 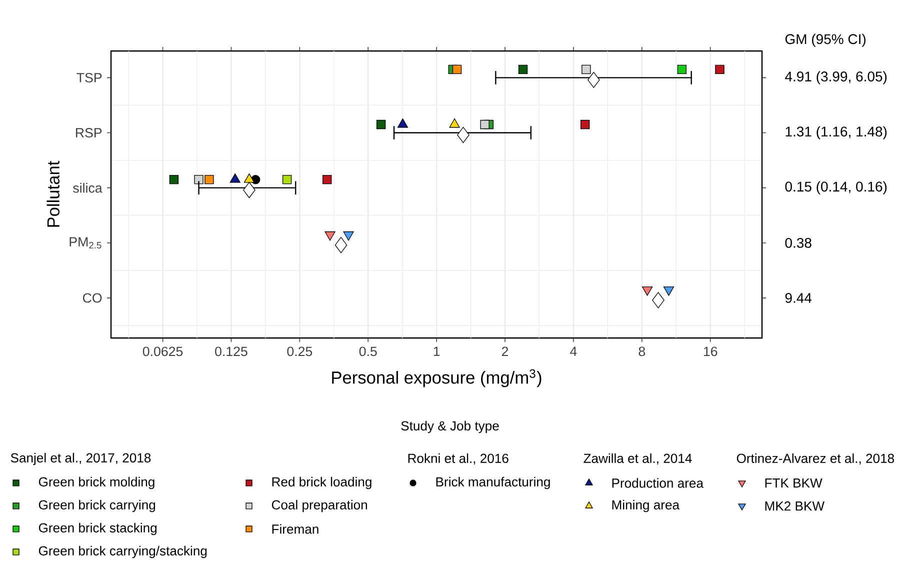 I want to click on text: Ortinez-Alvarez et al., 2018, so click(x=815, y=459).